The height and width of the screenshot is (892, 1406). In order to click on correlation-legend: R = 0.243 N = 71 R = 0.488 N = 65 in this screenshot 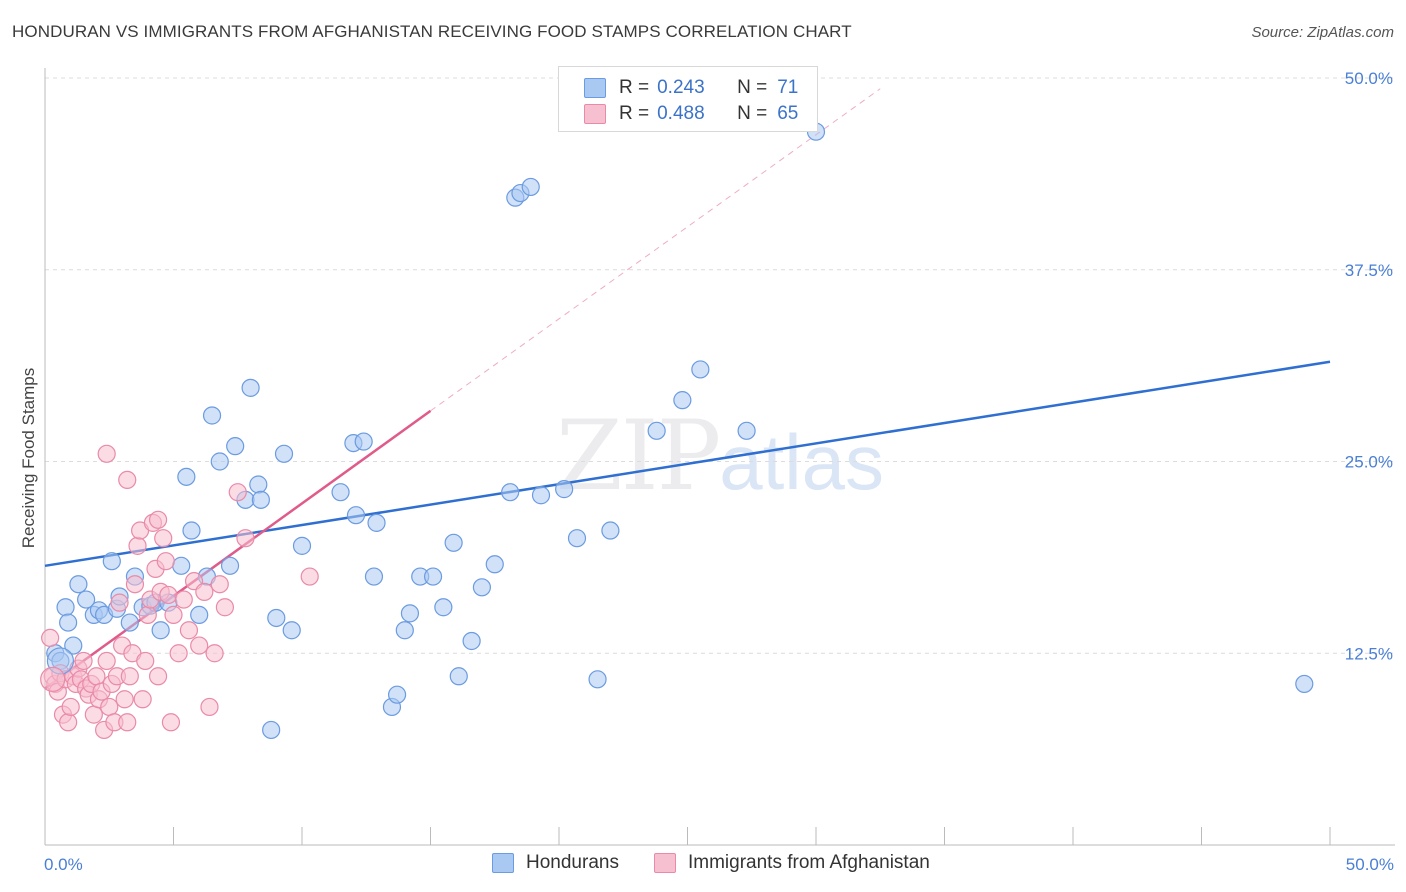, I will do `click(688, 99)`.